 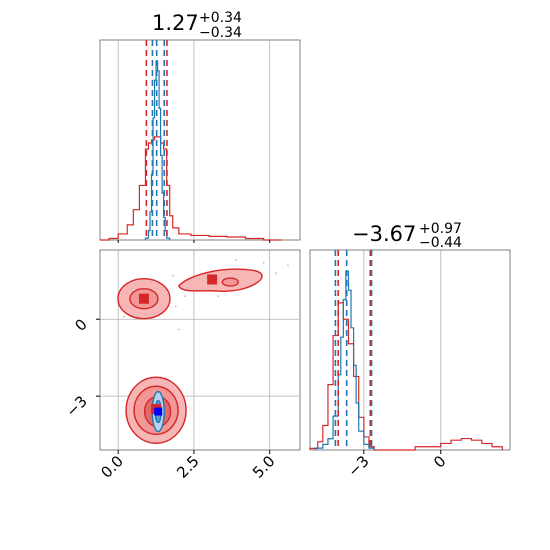 I want to click on x-tick-label: 5.0, so click(x=264, y=467).